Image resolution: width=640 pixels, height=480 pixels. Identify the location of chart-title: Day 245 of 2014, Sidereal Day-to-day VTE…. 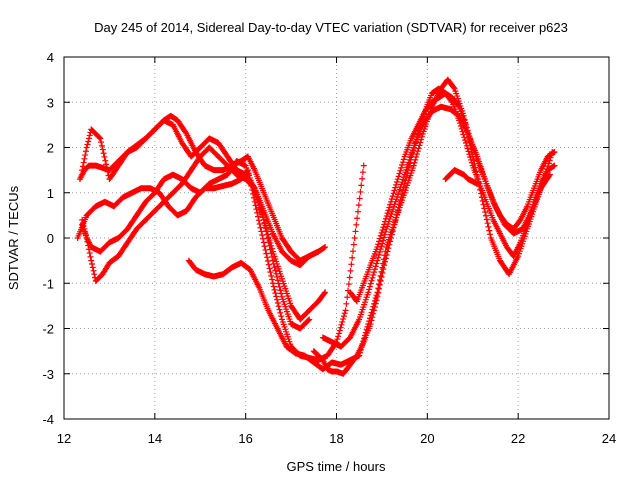
(331, 27).